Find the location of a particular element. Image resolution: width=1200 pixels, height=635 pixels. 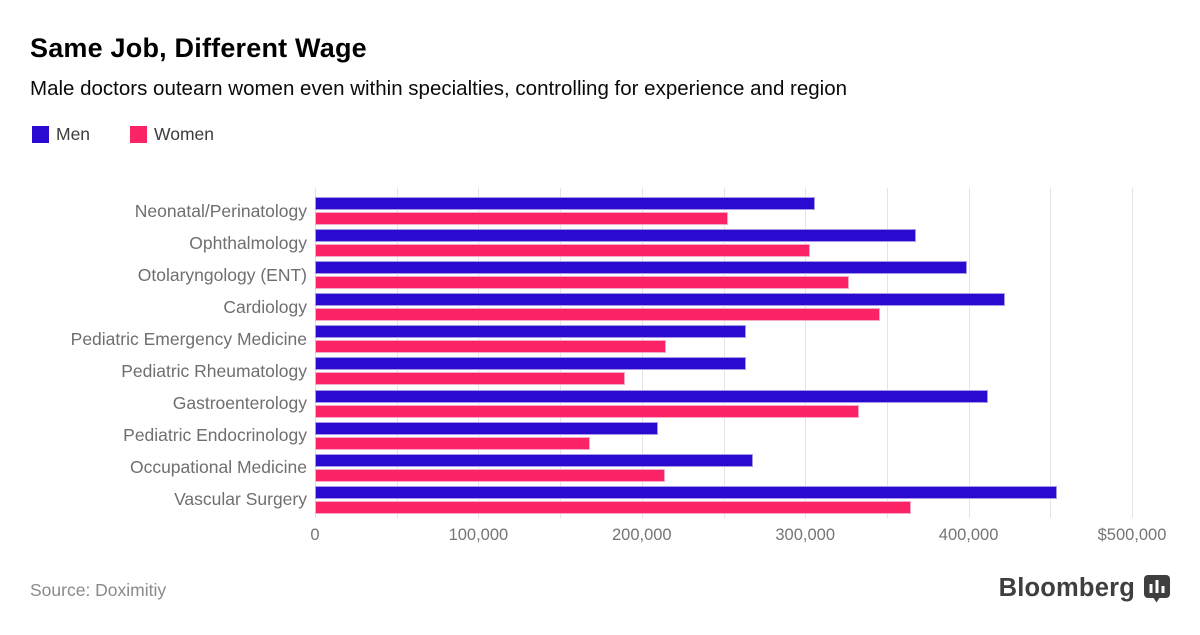

category-label: Vascular Surgery is located at coordinates (240, 499).